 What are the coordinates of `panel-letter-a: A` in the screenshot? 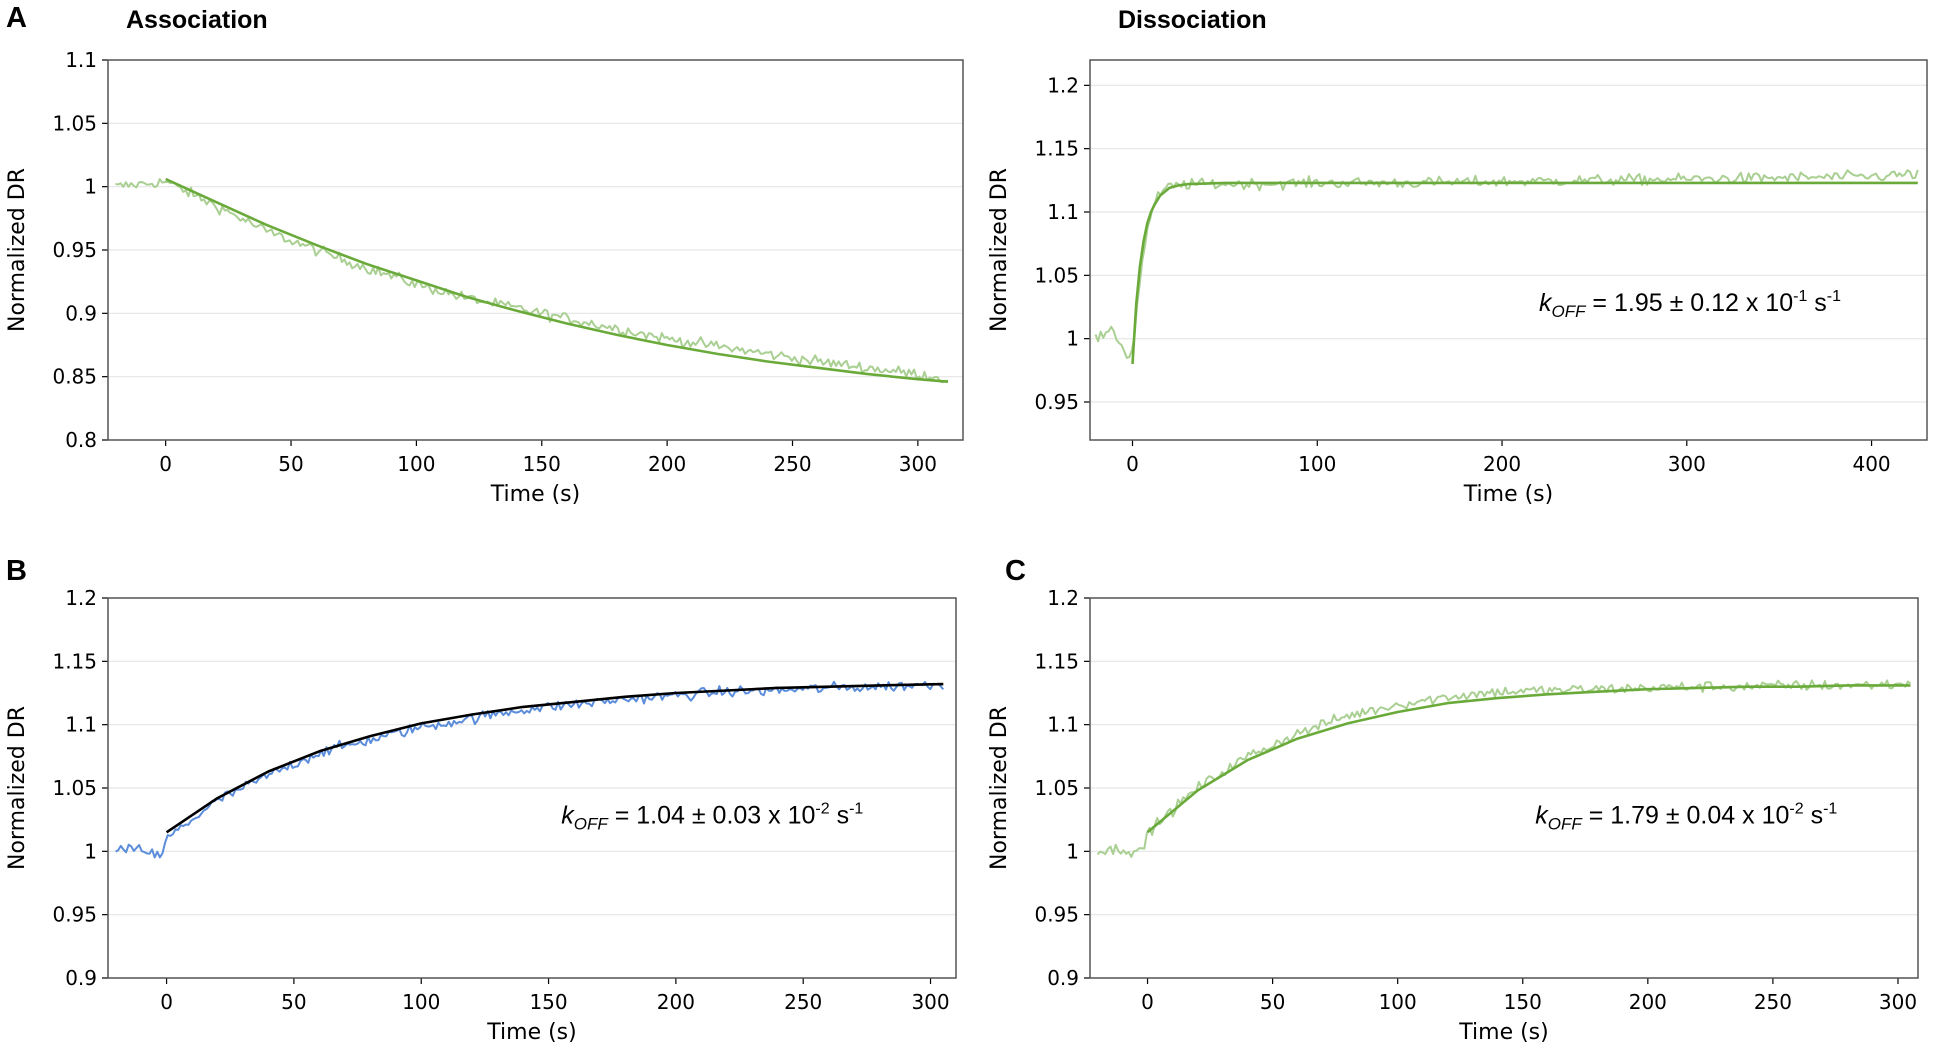 It's located at (16, 18).